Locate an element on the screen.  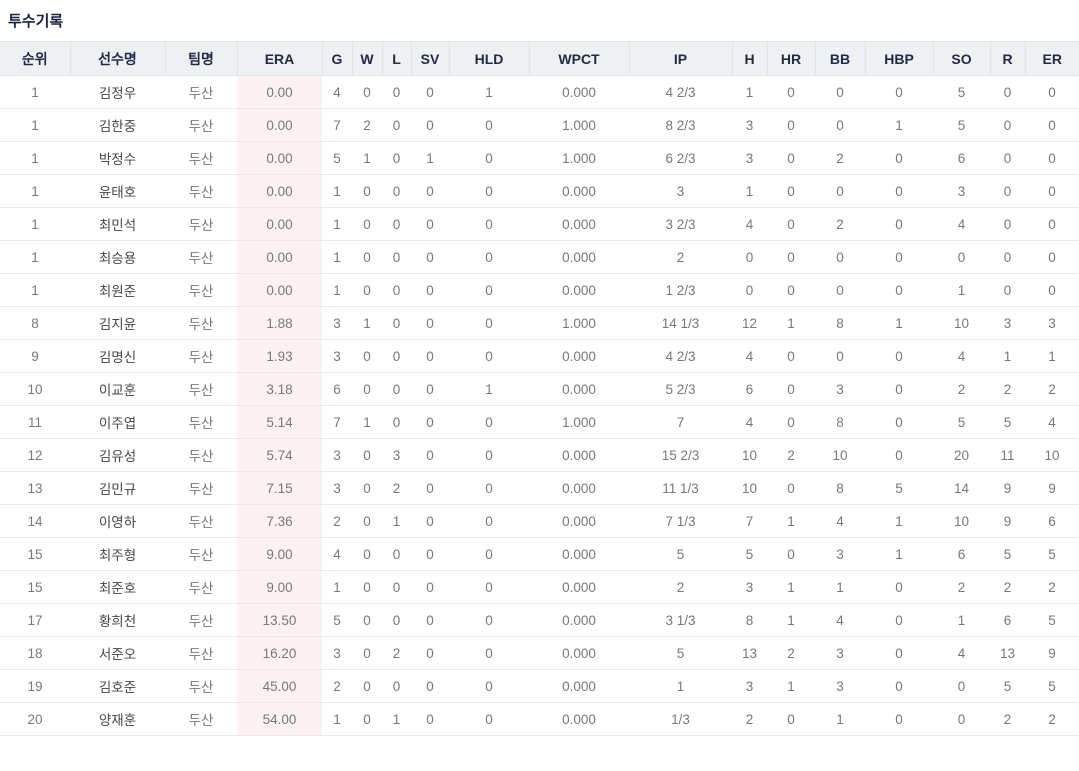
cell-er: 4 is located at coordinates (1052, 422).